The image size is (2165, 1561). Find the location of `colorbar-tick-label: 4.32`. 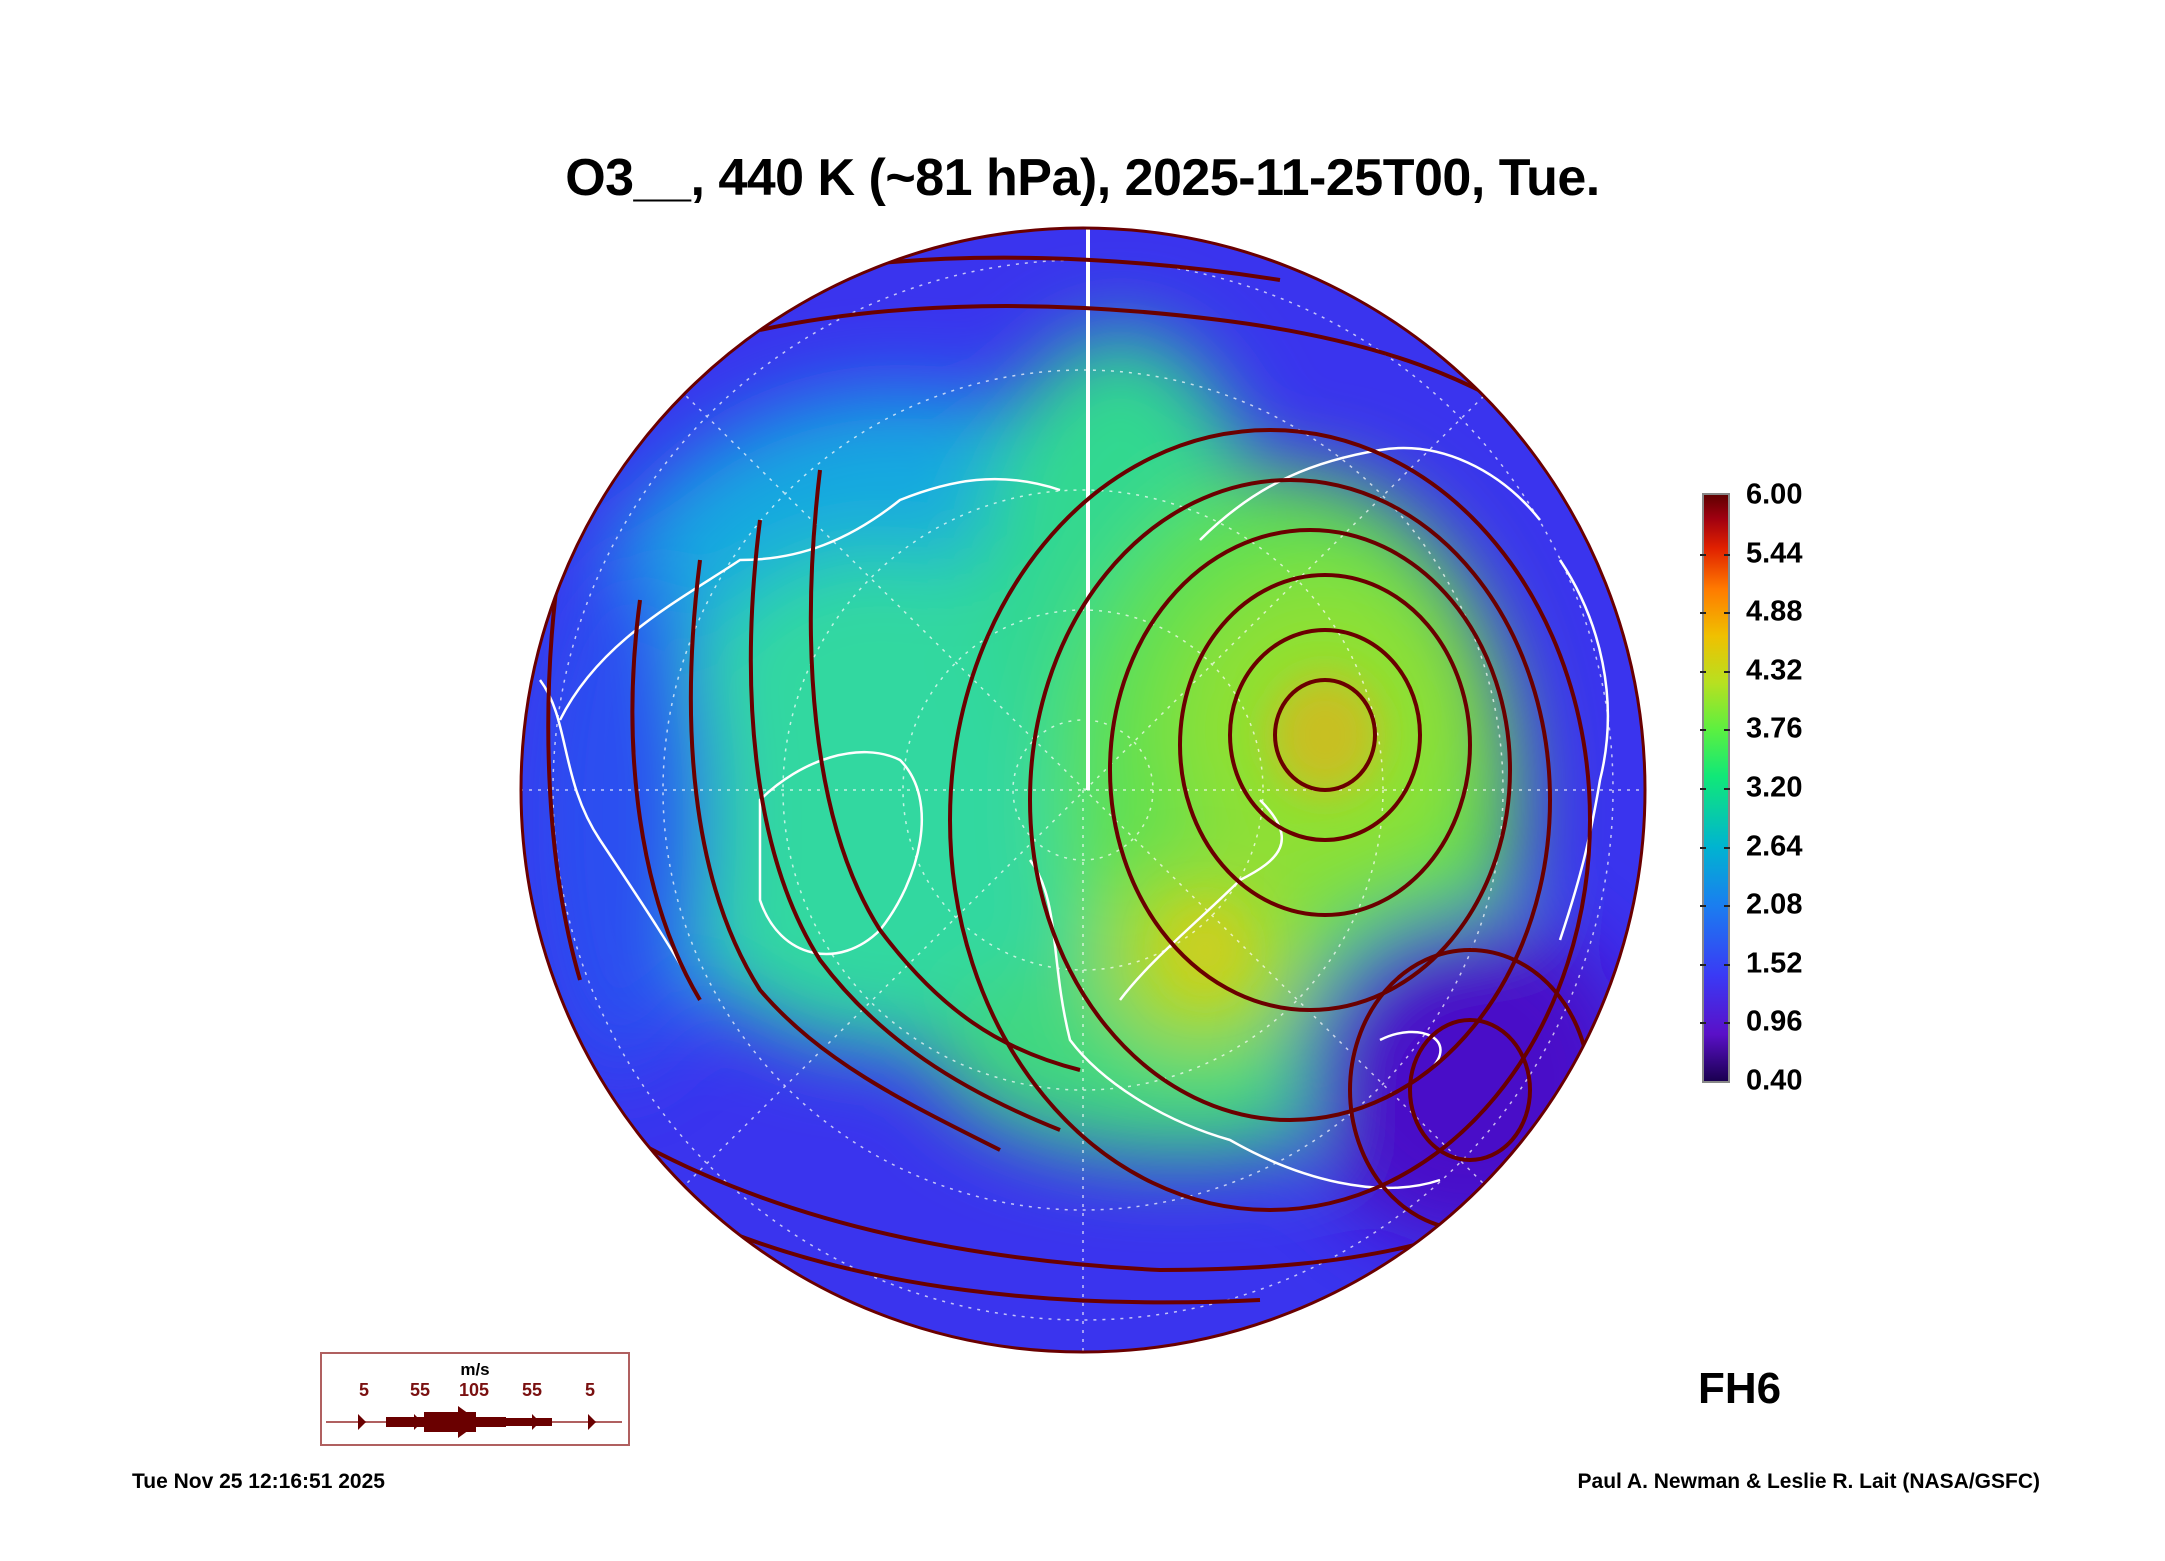

colorbar-tick-label: 4.32 is located at coordinates (1774, 670).